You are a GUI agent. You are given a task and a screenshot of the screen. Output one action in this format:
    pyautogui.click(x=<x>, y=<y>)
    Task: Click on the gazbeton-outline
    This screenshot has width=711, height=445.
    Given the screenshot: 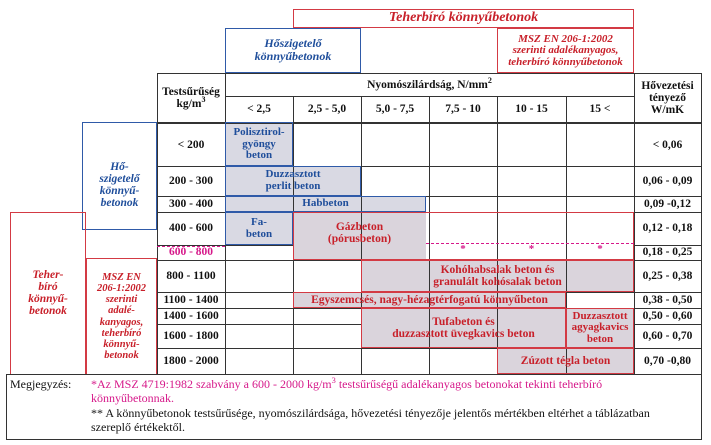 What is the action you would take?
    pyautogui.click(x=463, y=236)
    